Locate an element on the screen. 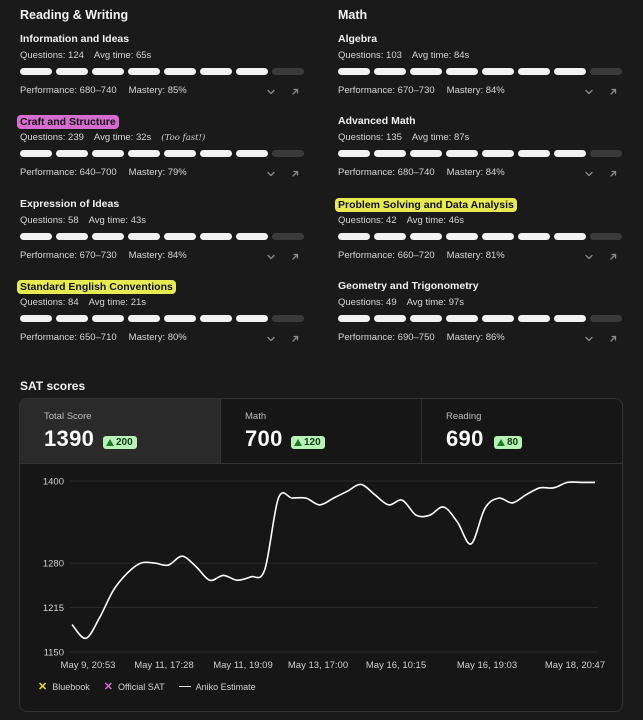  mastery-percent: Mastery: 85% is located at coordinates (157, 90).